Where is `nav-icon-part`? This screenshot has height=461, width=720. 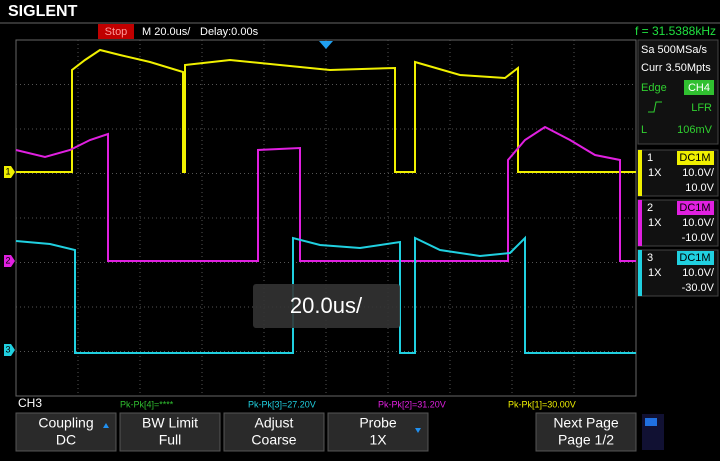
nav-icon-part is located at coordinates (651, 422).